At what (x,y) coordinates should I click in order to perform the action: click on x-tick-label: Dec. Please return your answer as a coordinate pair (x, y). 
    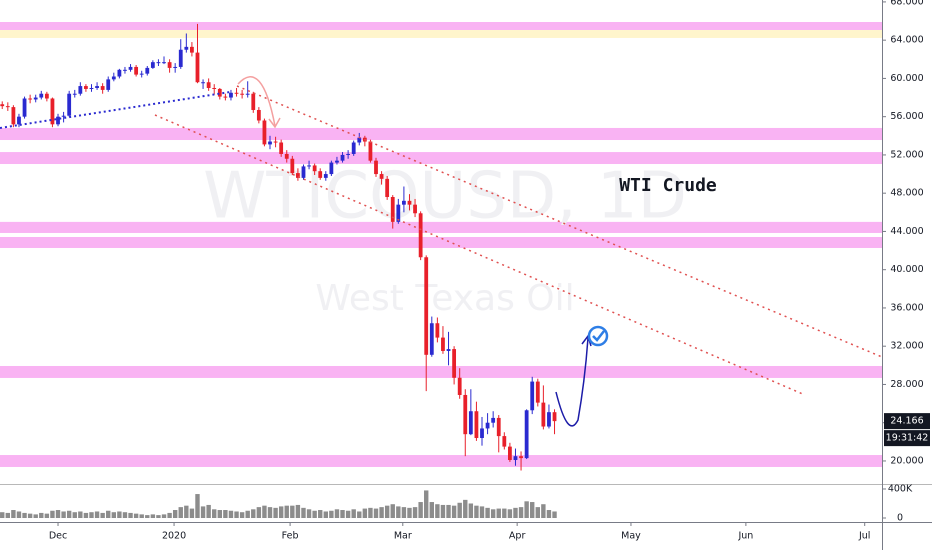
    Looking at the image, I should click on (58, 536).